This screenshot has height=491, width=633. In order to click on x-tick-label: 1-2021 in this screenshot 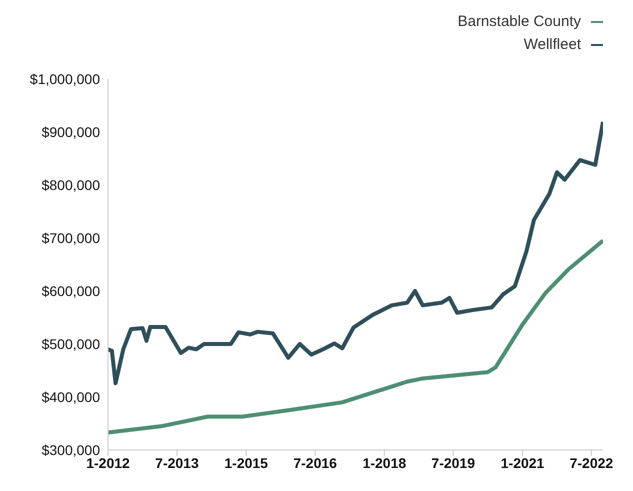, I will do `click(522, 462)`.